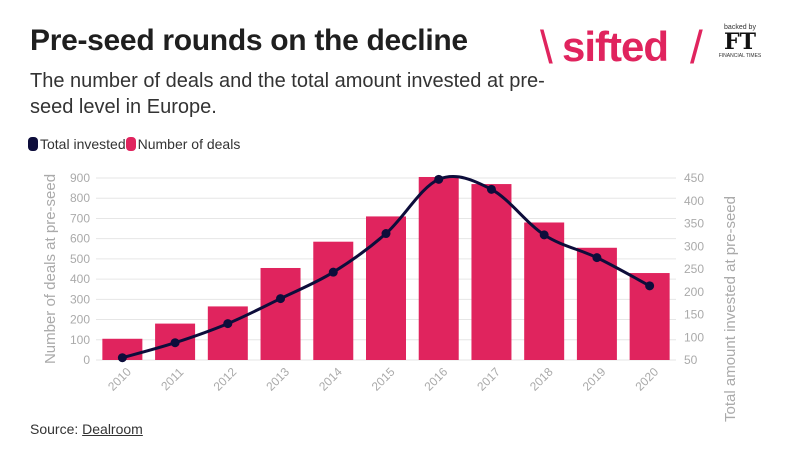 The image size is (800, 456). I want to click on legend-label-total-invested: Total invested, so click(83, 144).